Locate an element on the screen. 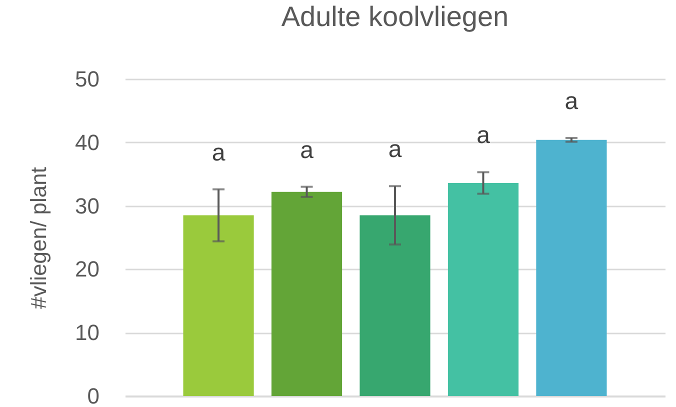 This screenshot has height=407, width=676. y-tick-label: 10 is located at coordinates (87, 333).